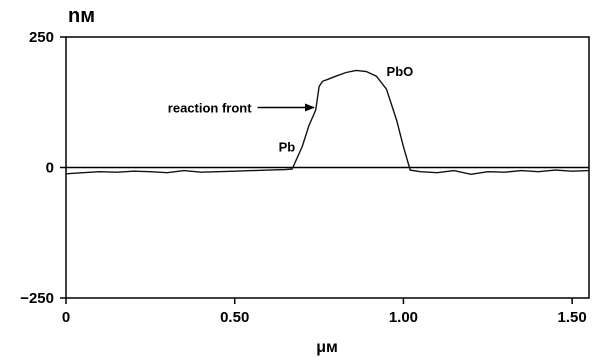  I want to click on annotation-label: PbO, so click(400, 71).